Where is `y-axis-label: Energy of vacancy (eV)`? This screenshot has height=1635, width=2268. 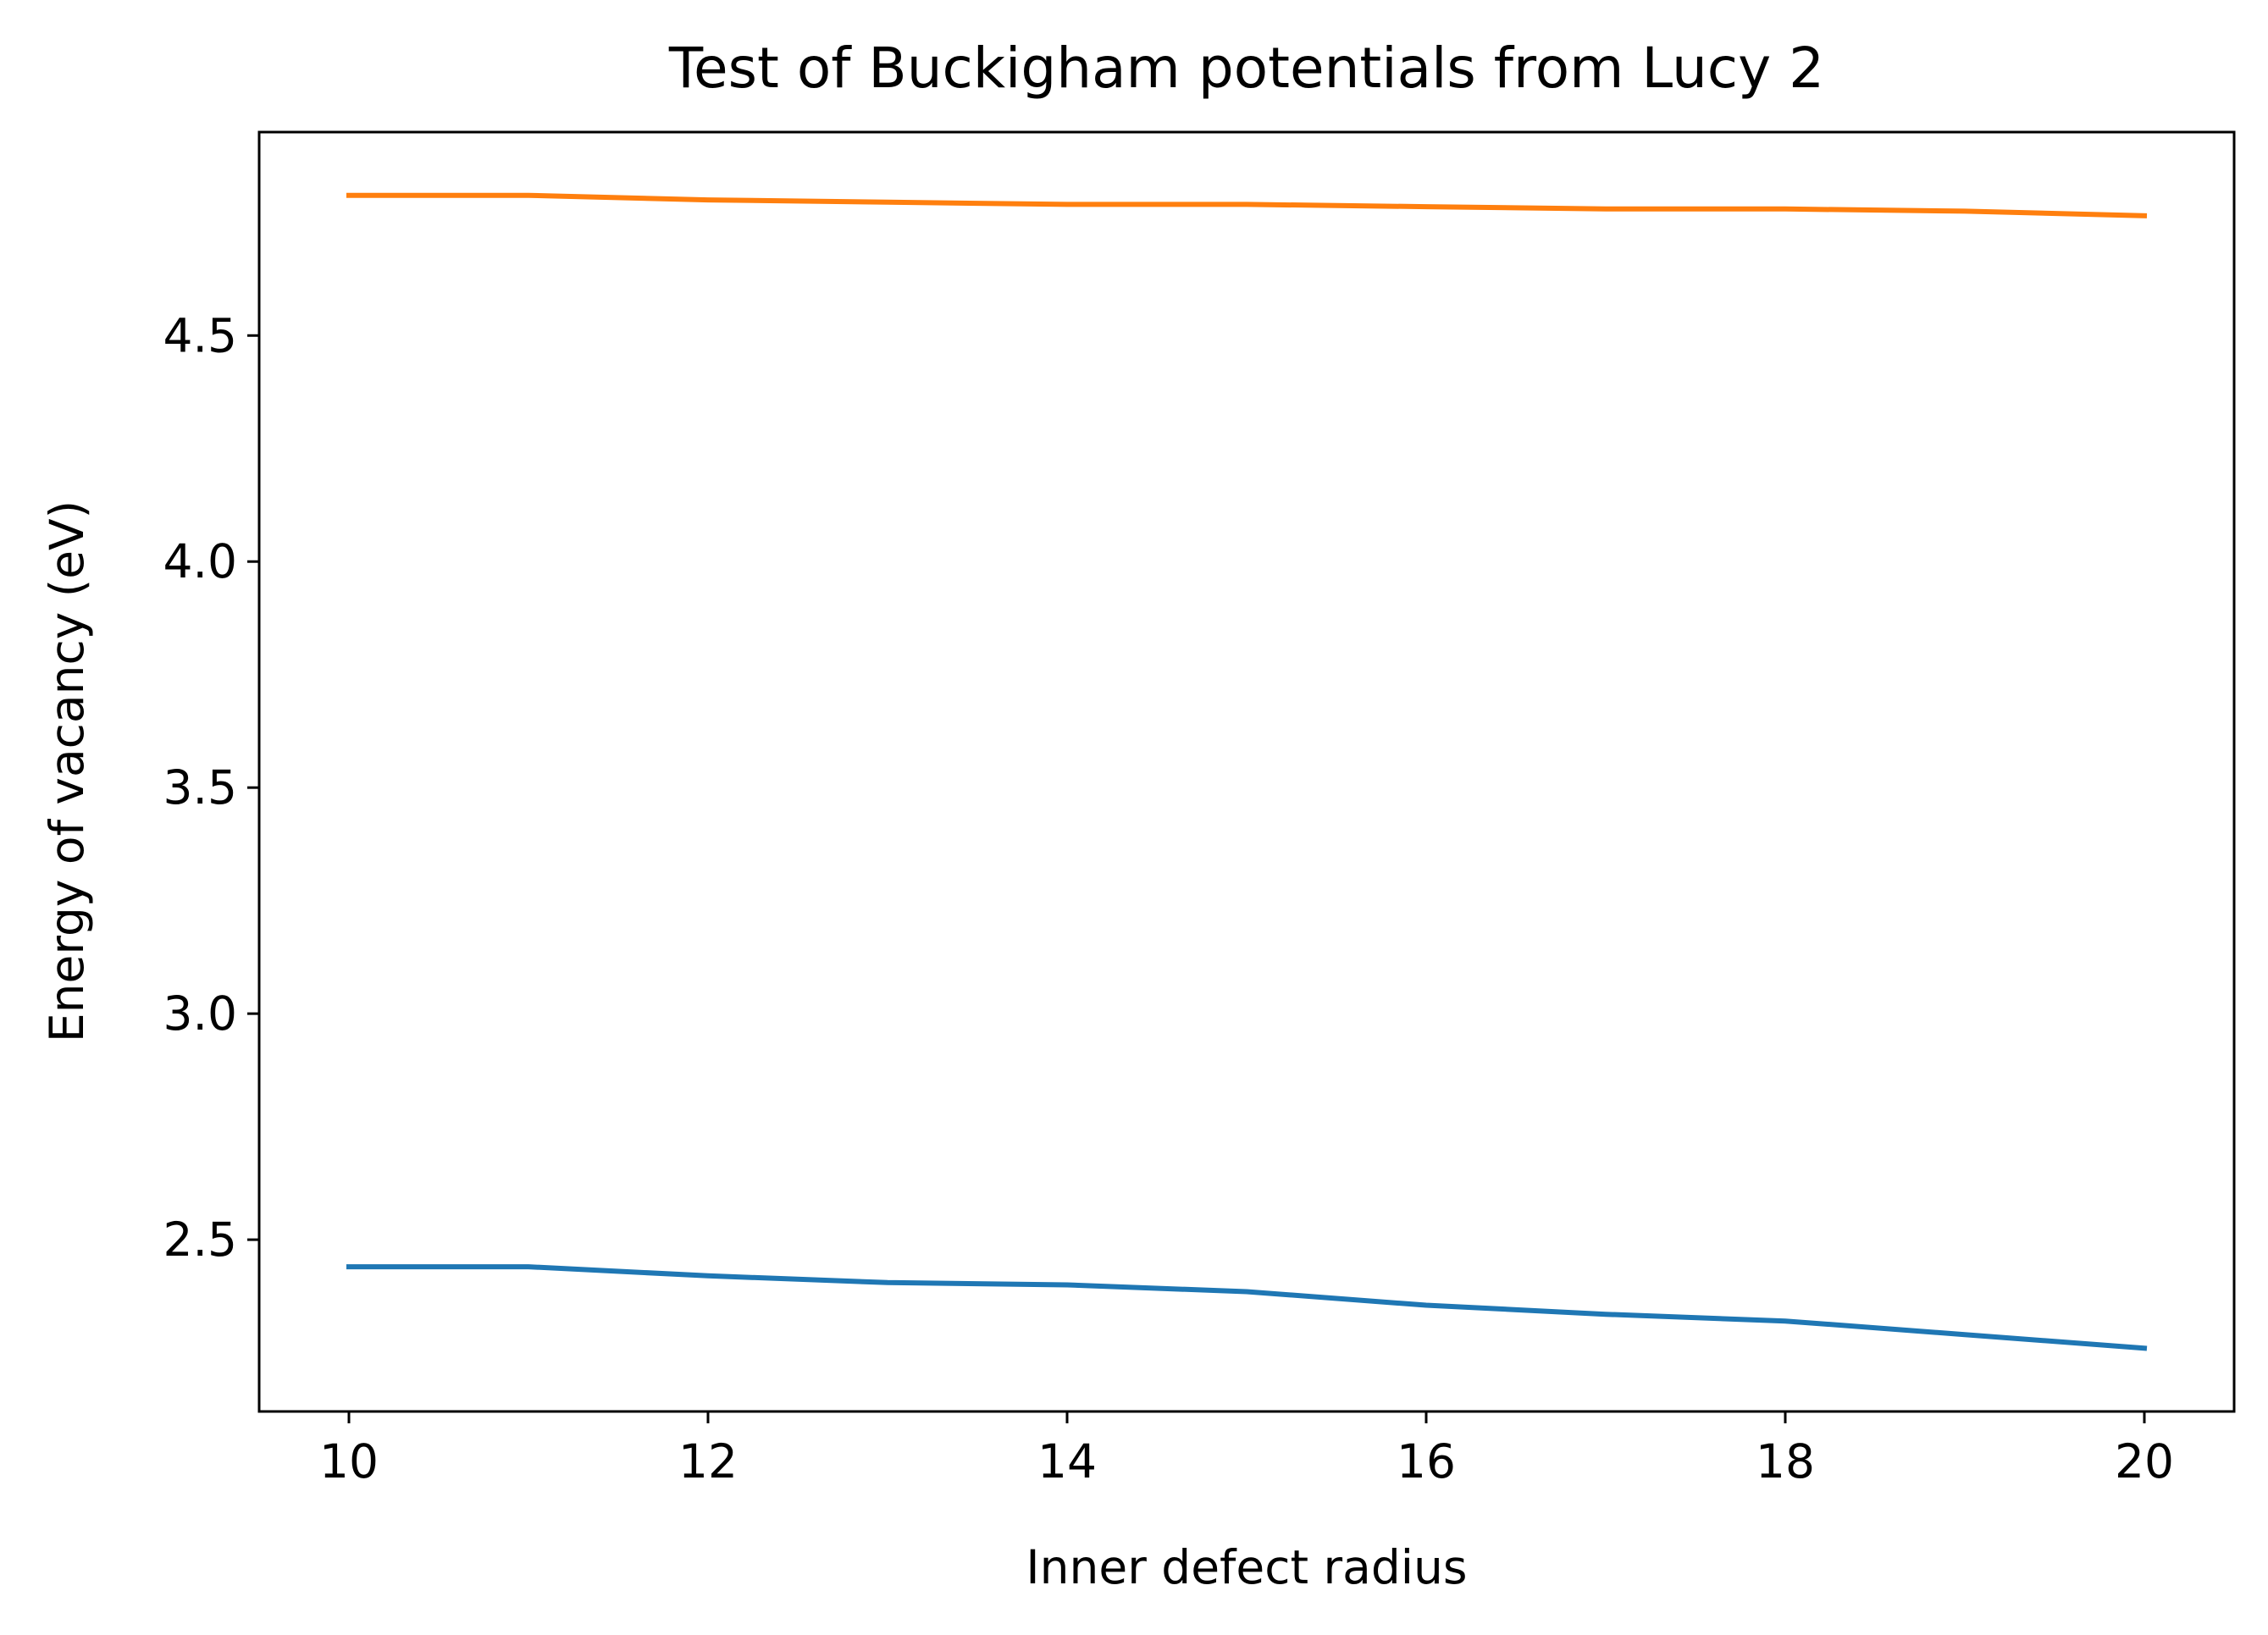 y-axis-label: Energy of vacancy (eV) is located at coordinates (67, 771).